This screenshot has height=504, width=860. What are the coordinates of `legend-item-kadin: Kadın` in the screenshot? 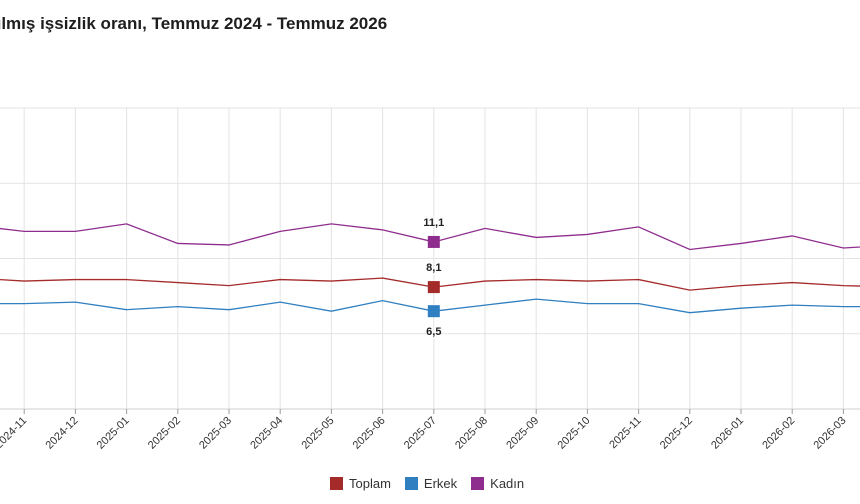 It's located at (497, 483).